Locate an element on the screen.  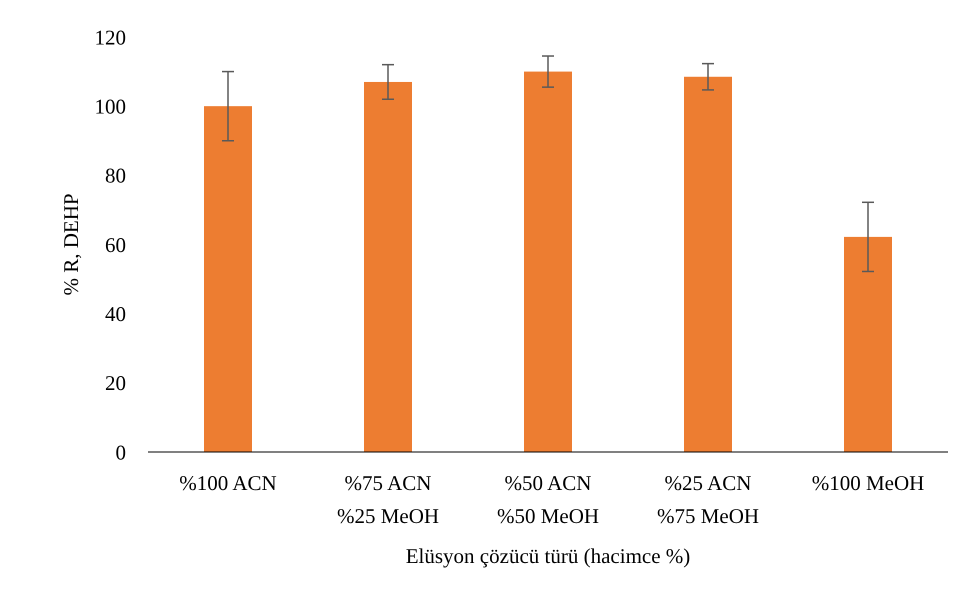
y-tick-label: 80 is located at coordinates (115, 176).